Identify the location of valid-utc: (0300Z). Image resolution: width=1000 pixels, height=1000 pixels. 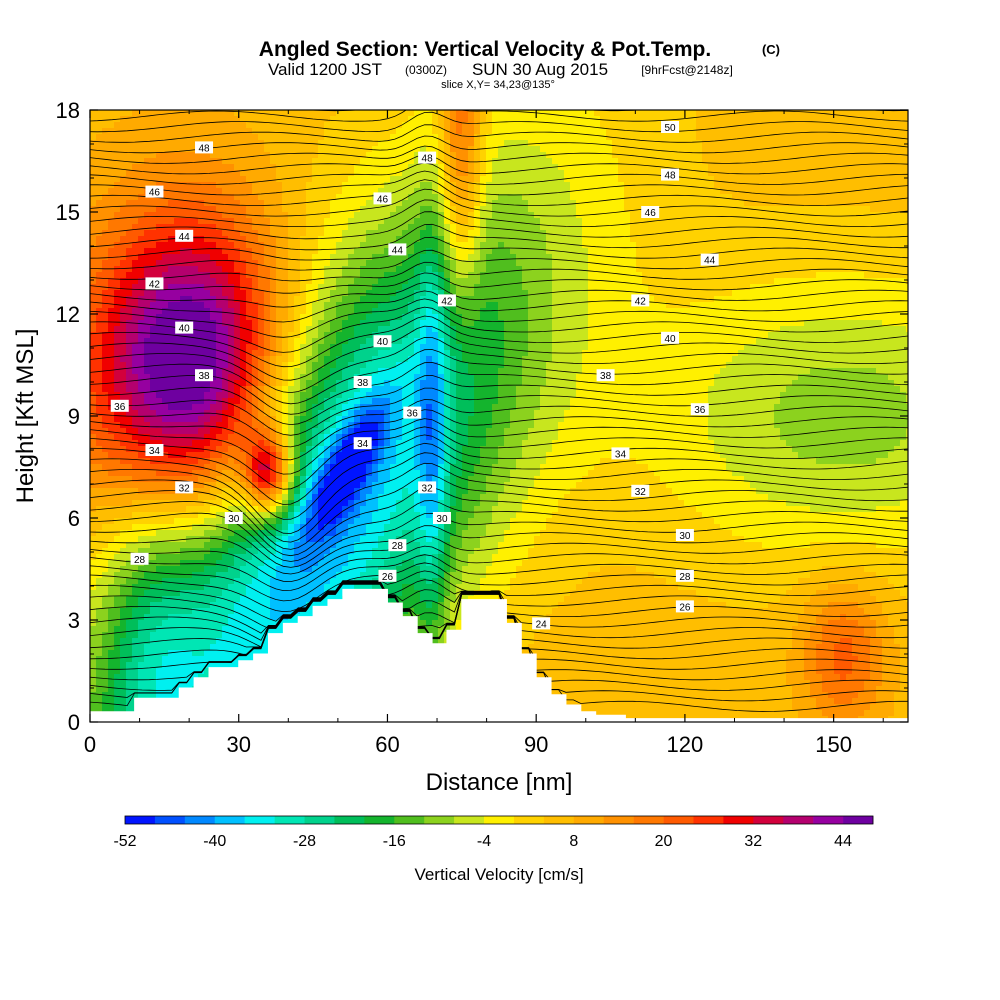
(426, 70).